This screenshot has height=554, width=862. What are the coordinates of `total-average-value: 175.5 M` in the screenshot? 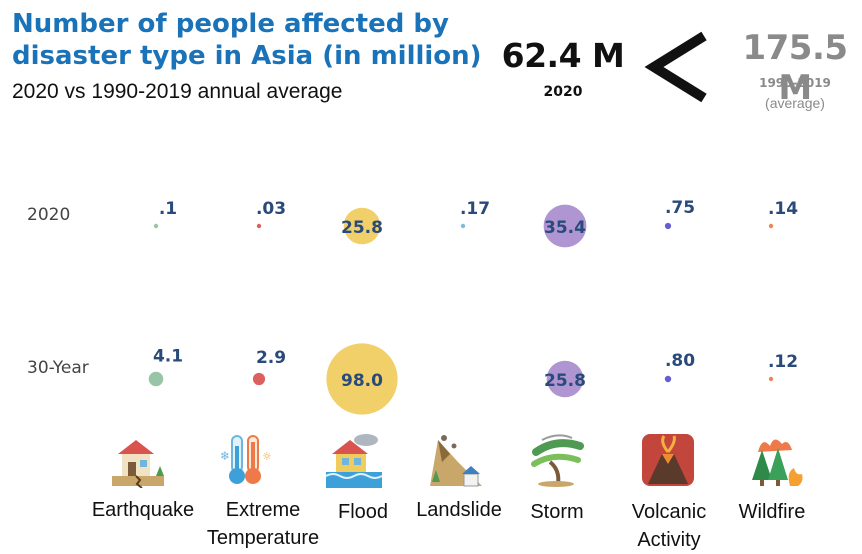 It's located at (795, 68).